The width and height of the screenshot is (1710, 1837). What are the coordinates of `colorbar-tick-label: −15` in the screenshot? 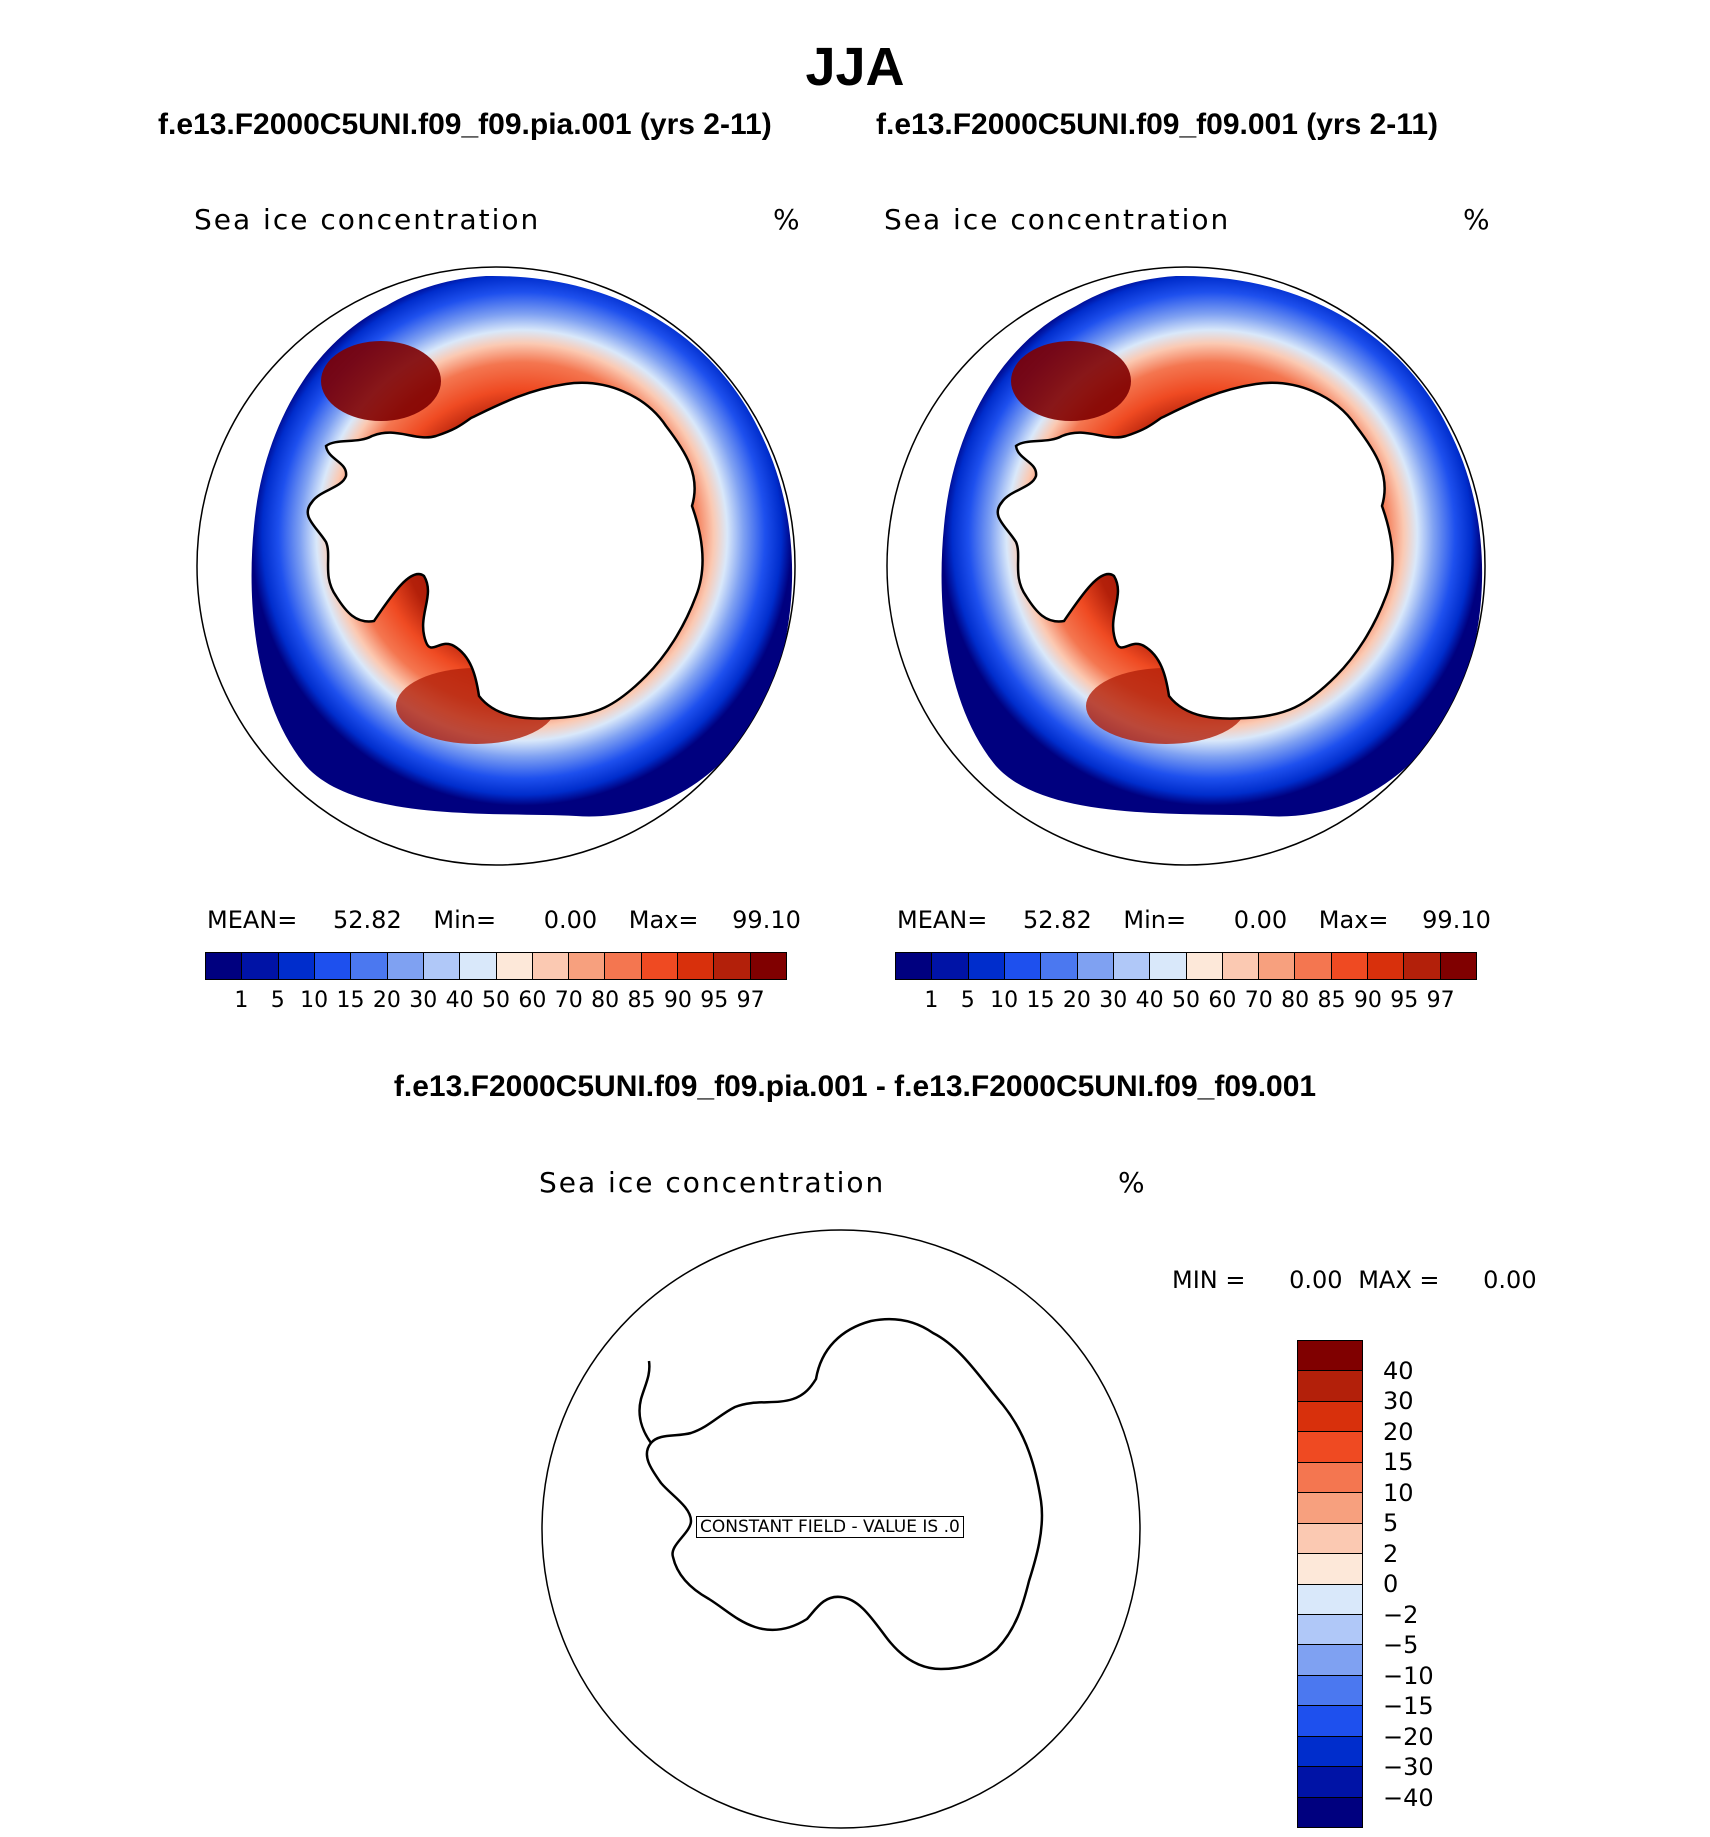 It's located at (1408, 1706).